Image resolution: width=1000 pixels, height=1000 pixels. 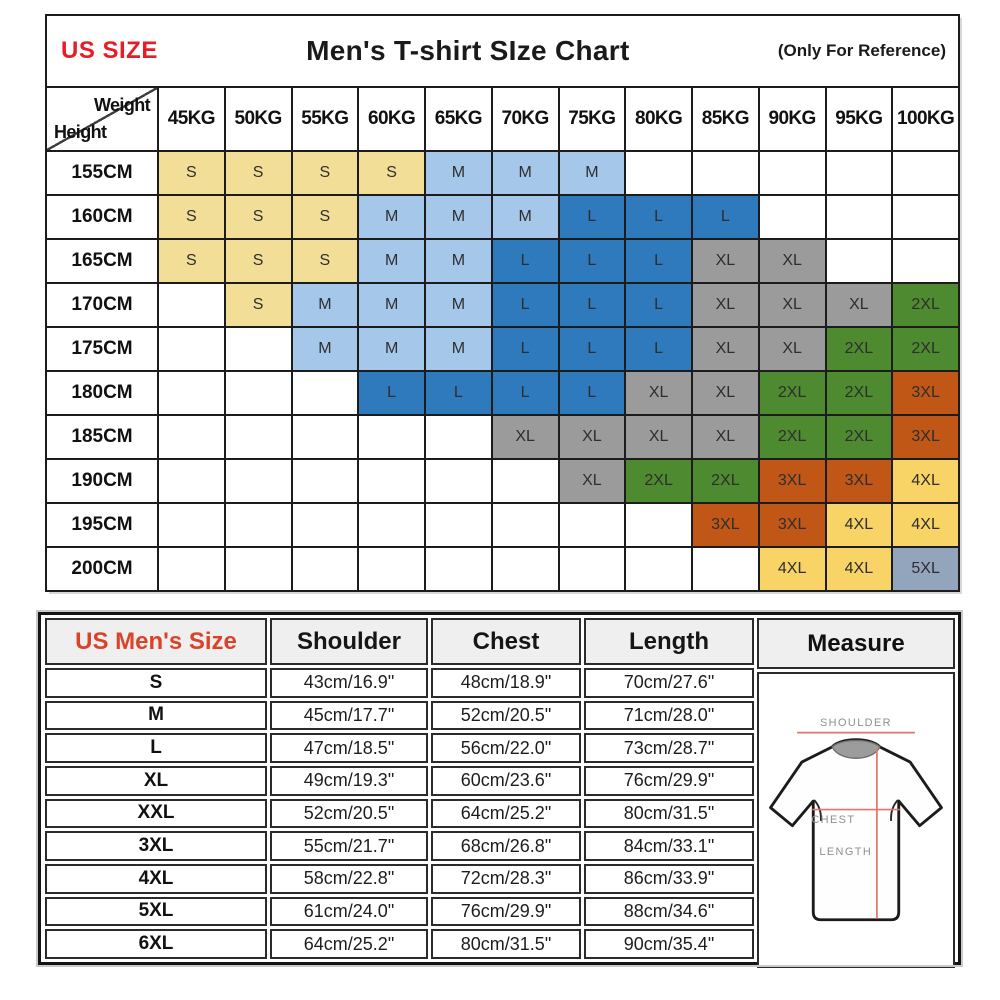 What do you see at coordinates (349, 780) in the screenshot?
I see `shoulder-value-cell: 49cm/19.3"` at bounding box center [349, 780].